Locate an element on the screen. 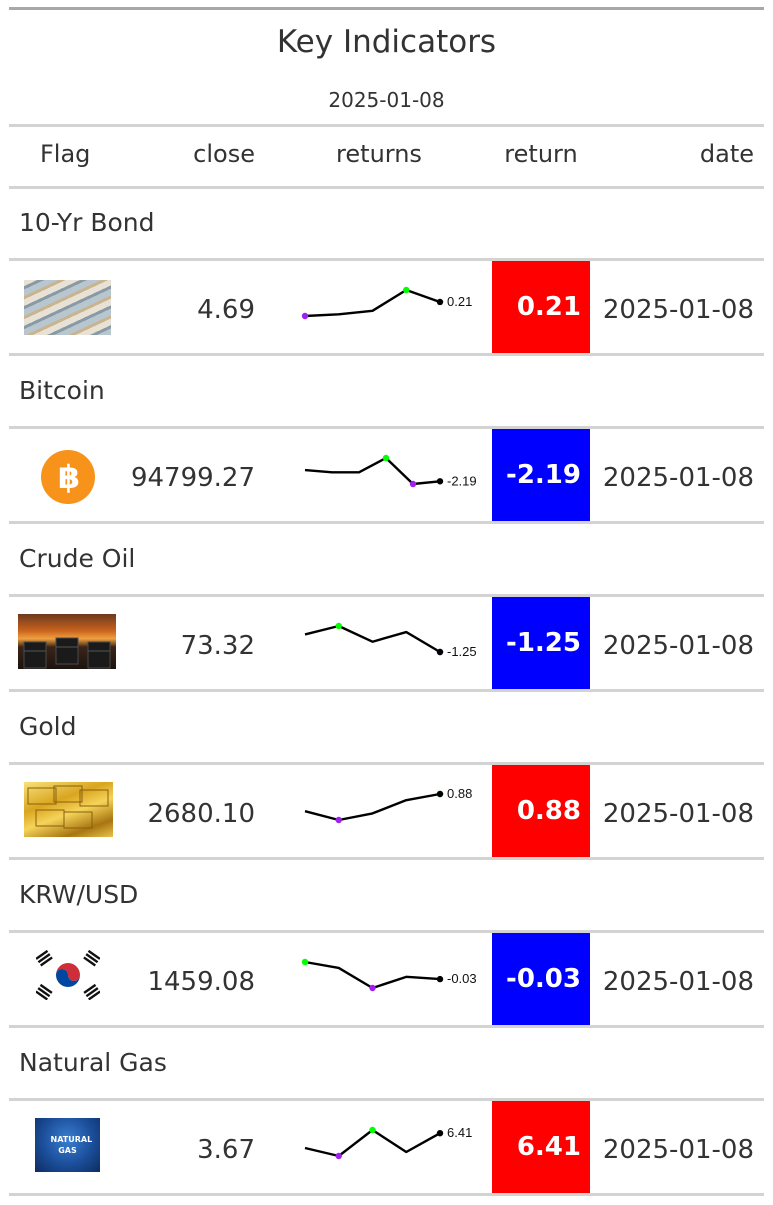 This screenshot has height=1205, width=773. return-badge: 0.88 is located at coordinates (541, 811).